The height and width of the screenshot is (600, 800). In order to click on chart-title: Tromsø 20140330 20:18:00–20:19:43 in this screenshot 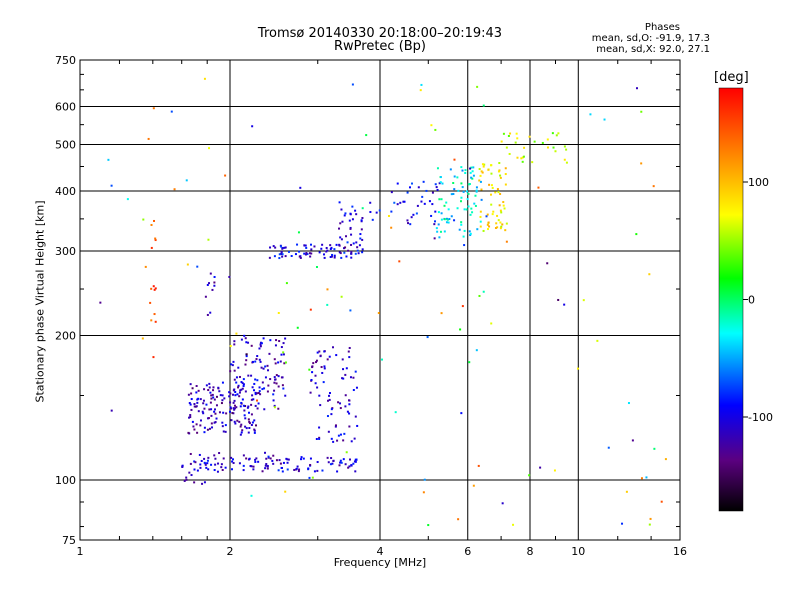, I will do `click(380, 33)`.